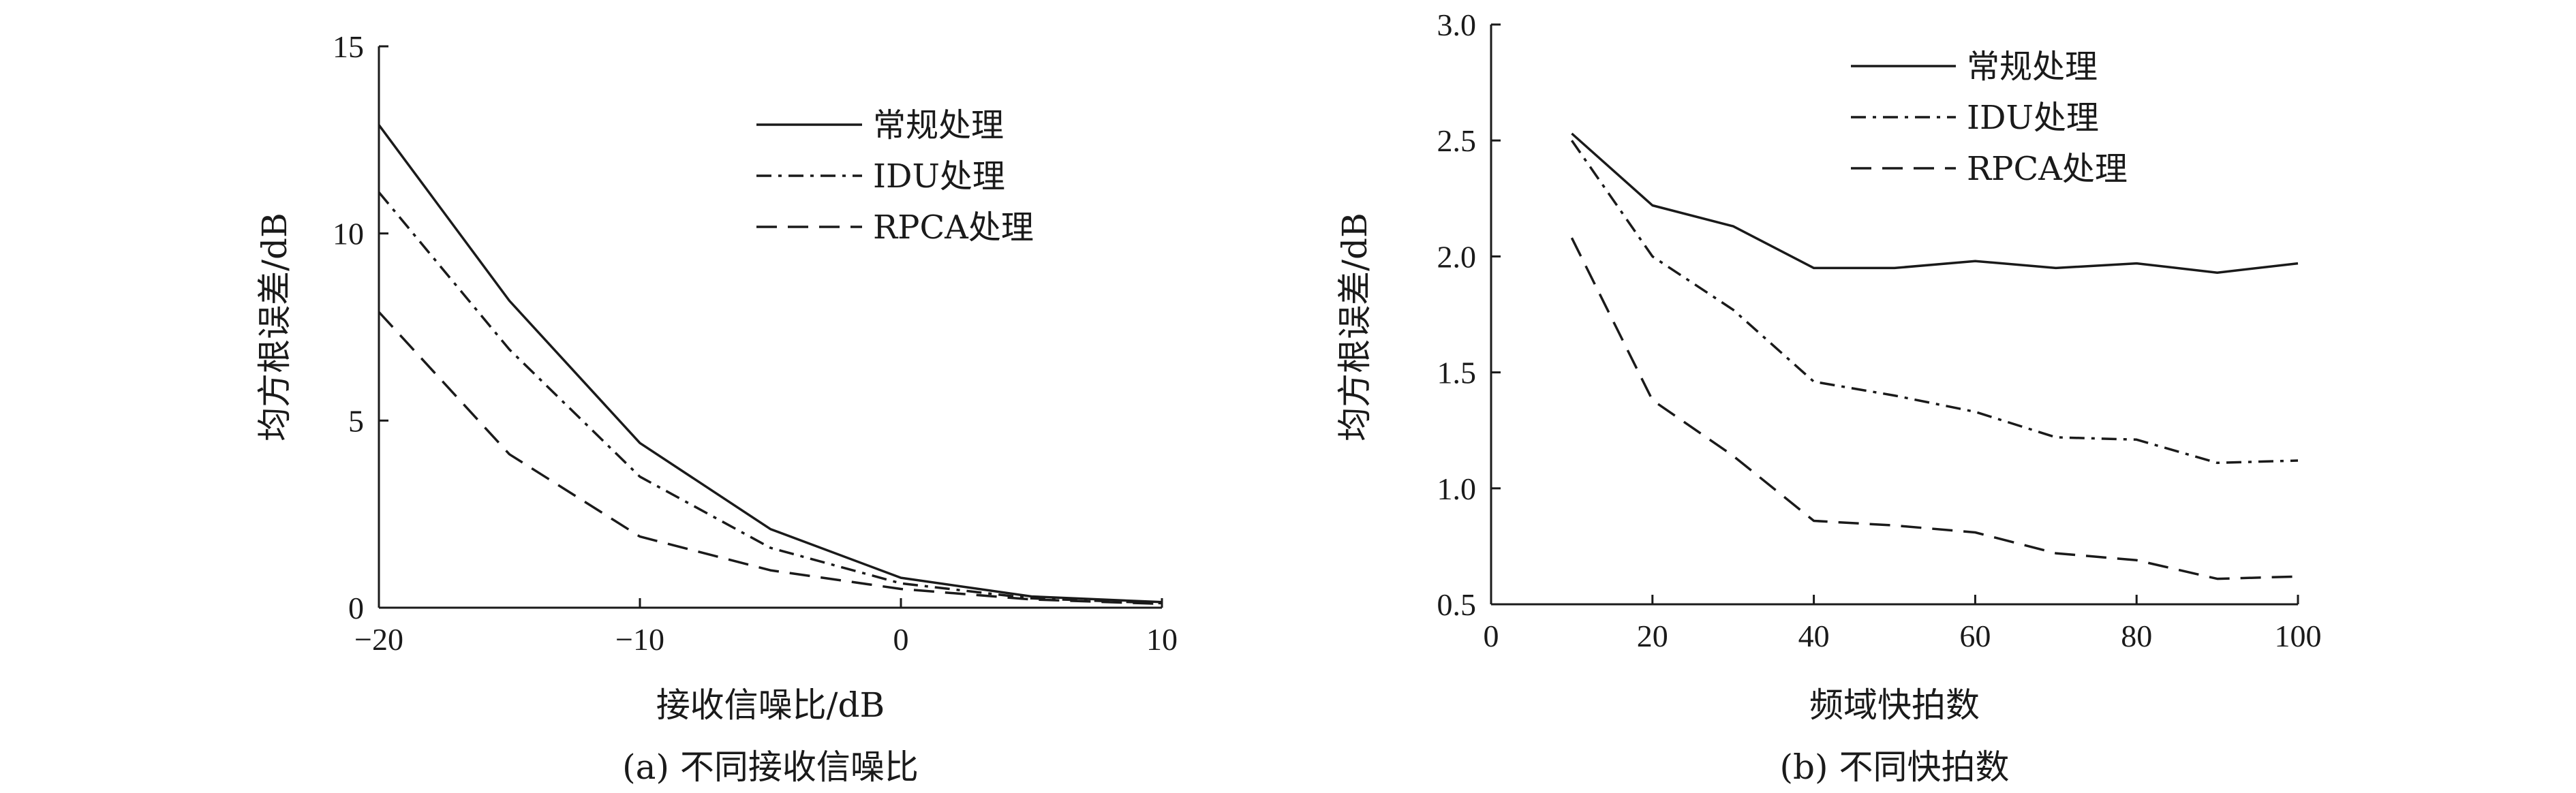 The width and height of the screenshot is (2576, 793). Describe the element at coordinates (1814, 636) in the screenshot. I see `x-tick-label: 40` at that location.